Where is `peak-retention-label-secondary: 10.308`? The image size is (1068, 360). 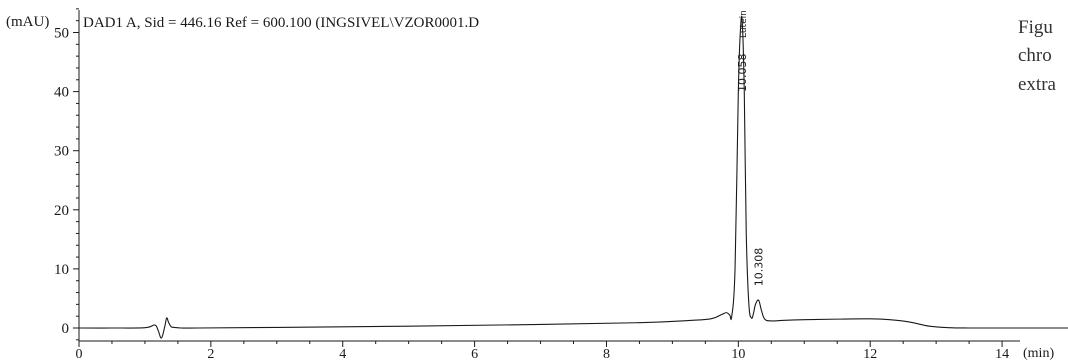
peak-retention-label-secondary: 10.308 is located at coordinates (759, 267).